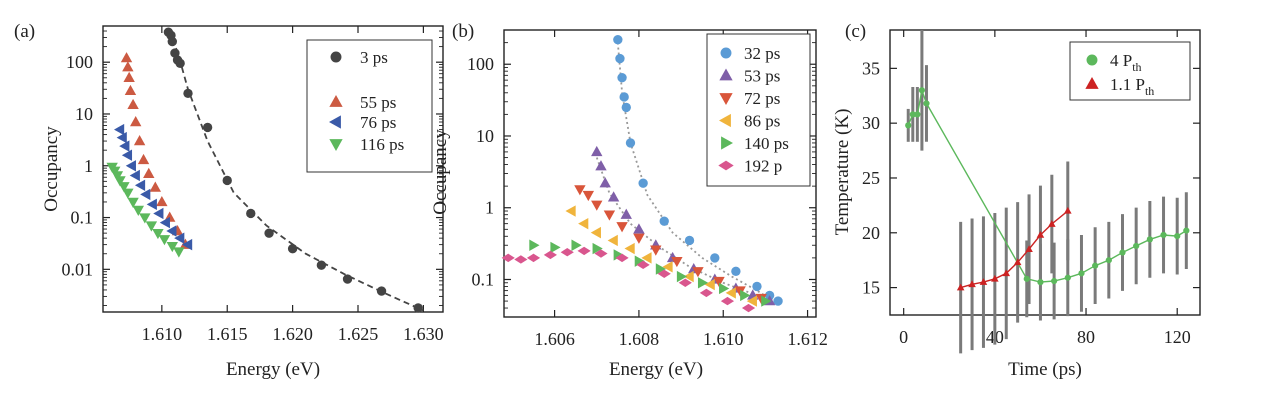 This screenshot has height=408, width=1262. I want to click on panel-a-y-tick-label: 0.1, so click(82, 218).